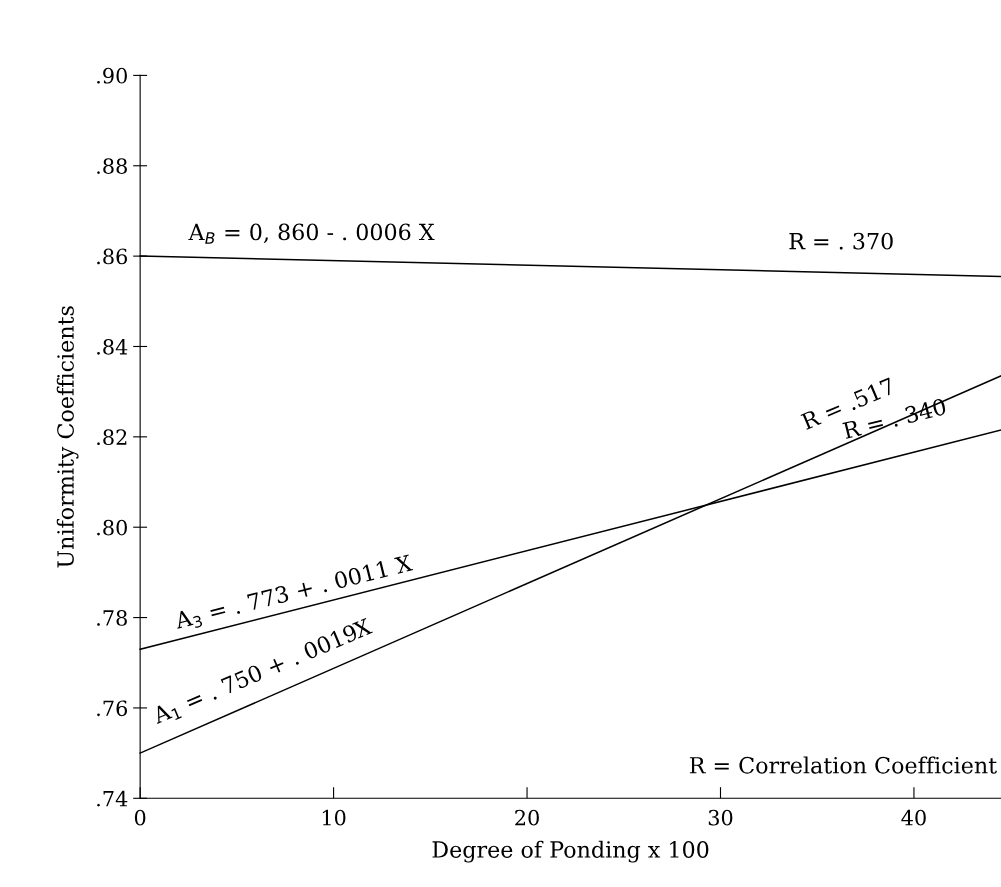  I want to click on y-tick-label: .80, so click(112, 527).